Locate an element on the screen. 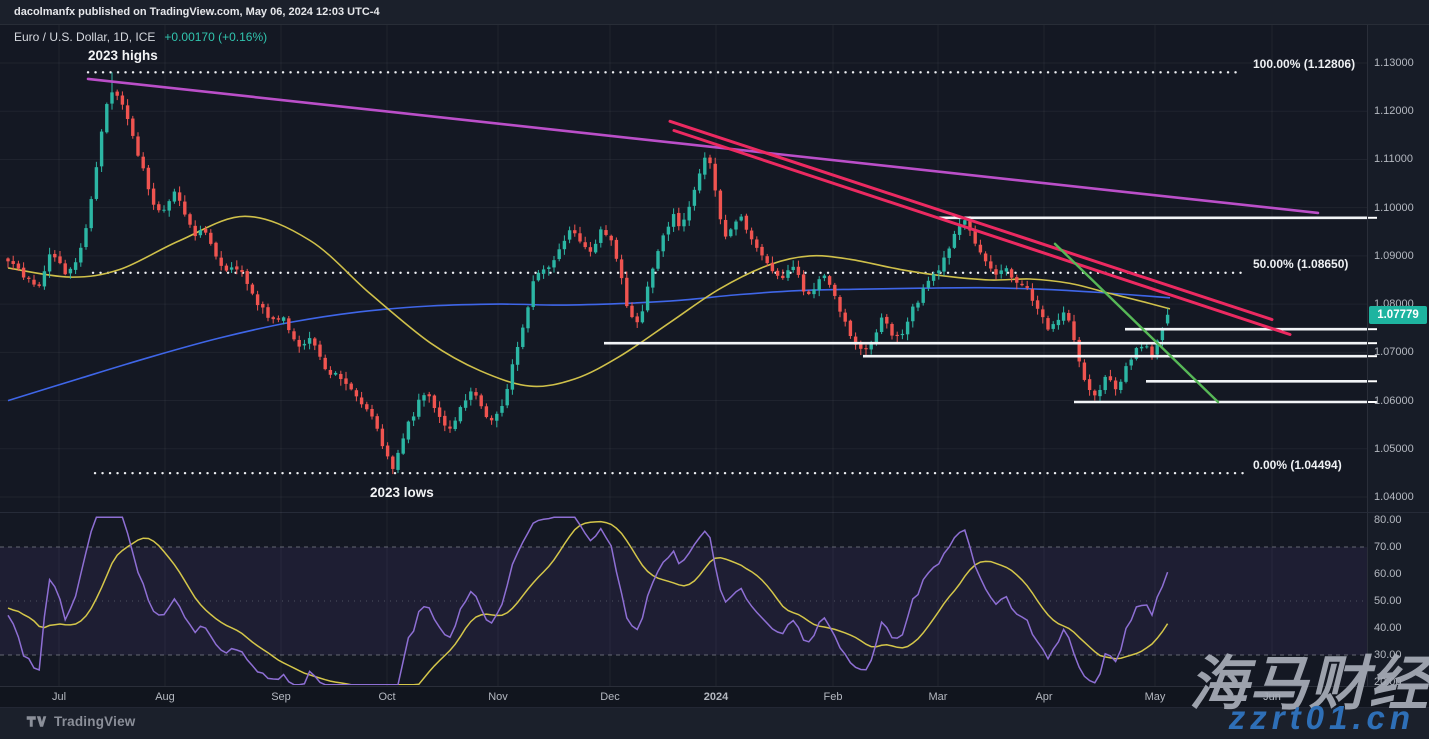  highs-annotation: 2023 highs is located at coordinates (123, 55).